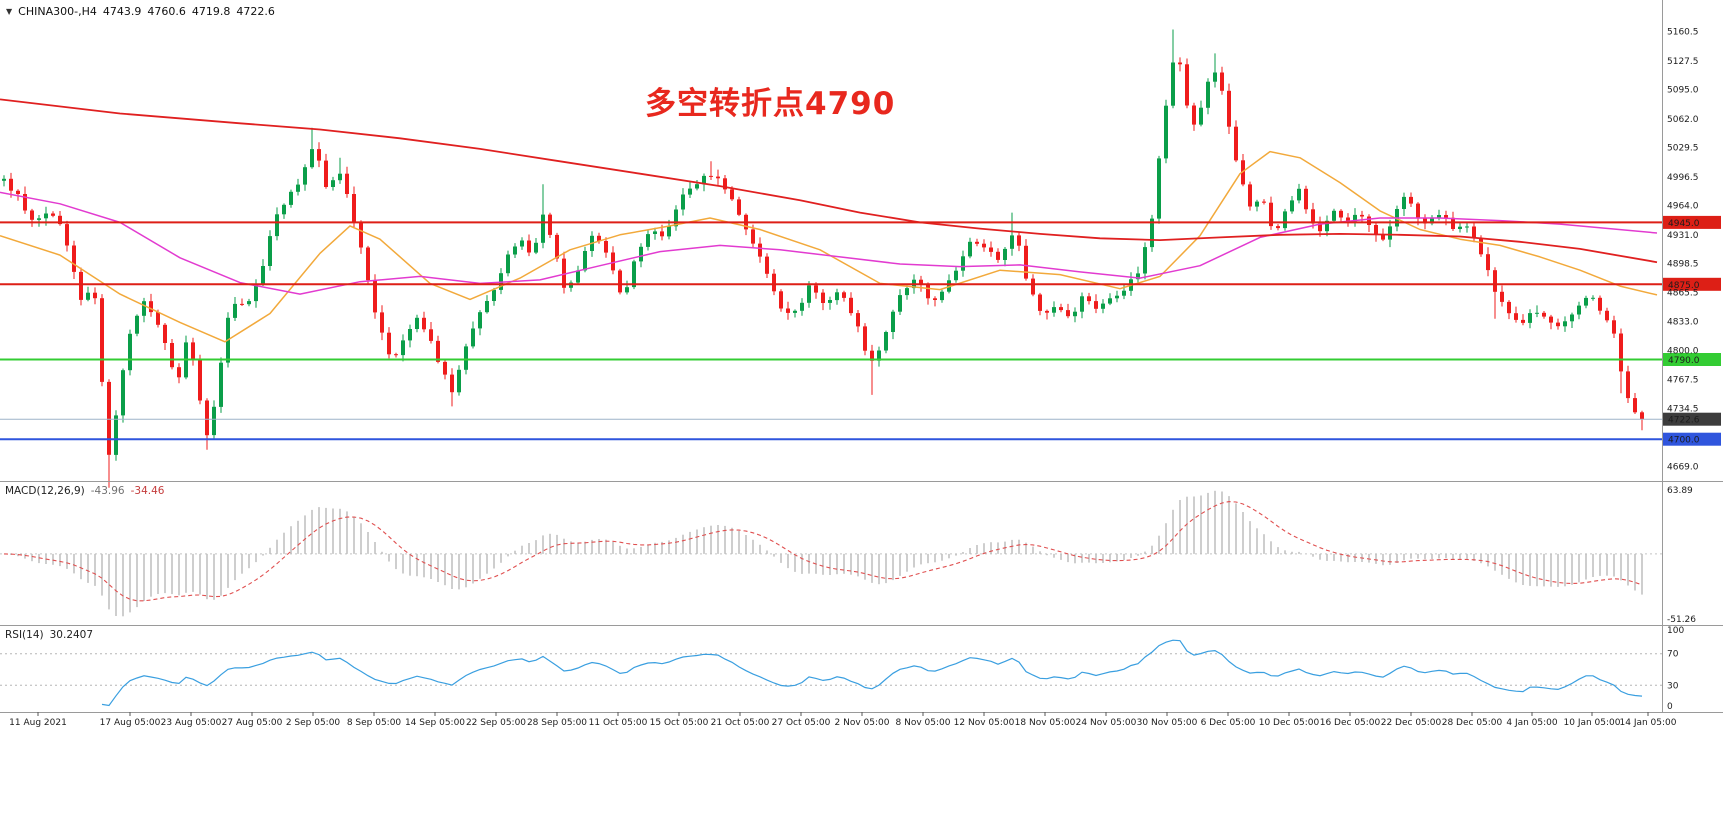  Describe the element at coordinates (679, 723) in the screenshot. I see `svg-text: 15 Oct 05:00` at that location.